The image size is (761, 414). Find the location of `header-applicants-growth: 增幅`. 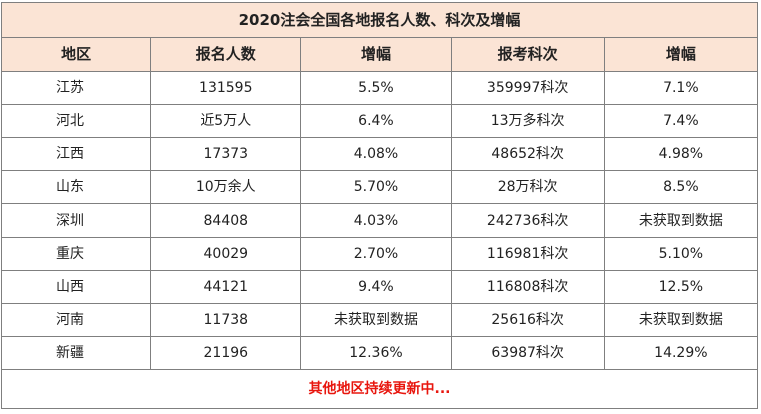

header-applicants-growth: 增幅 is located at coordinates (376, 54).